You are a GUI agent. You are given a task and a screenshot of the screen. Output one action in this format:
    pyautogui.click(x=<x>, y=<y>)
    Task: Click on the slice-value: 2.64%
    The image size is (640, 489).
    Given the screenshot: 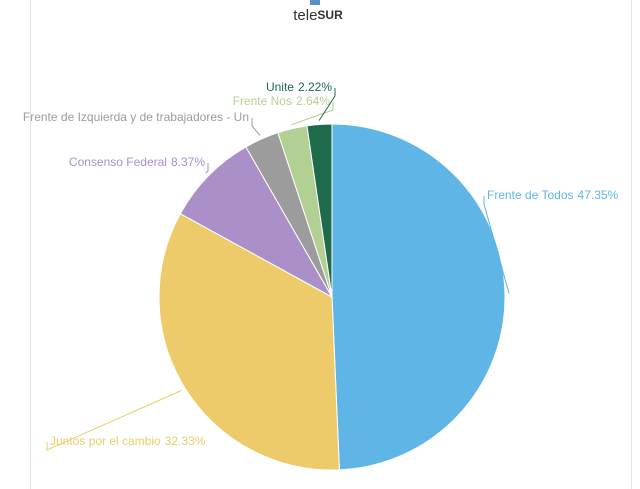 What is the action you would take?
    pyautogui.click(x=313, y=101)
    